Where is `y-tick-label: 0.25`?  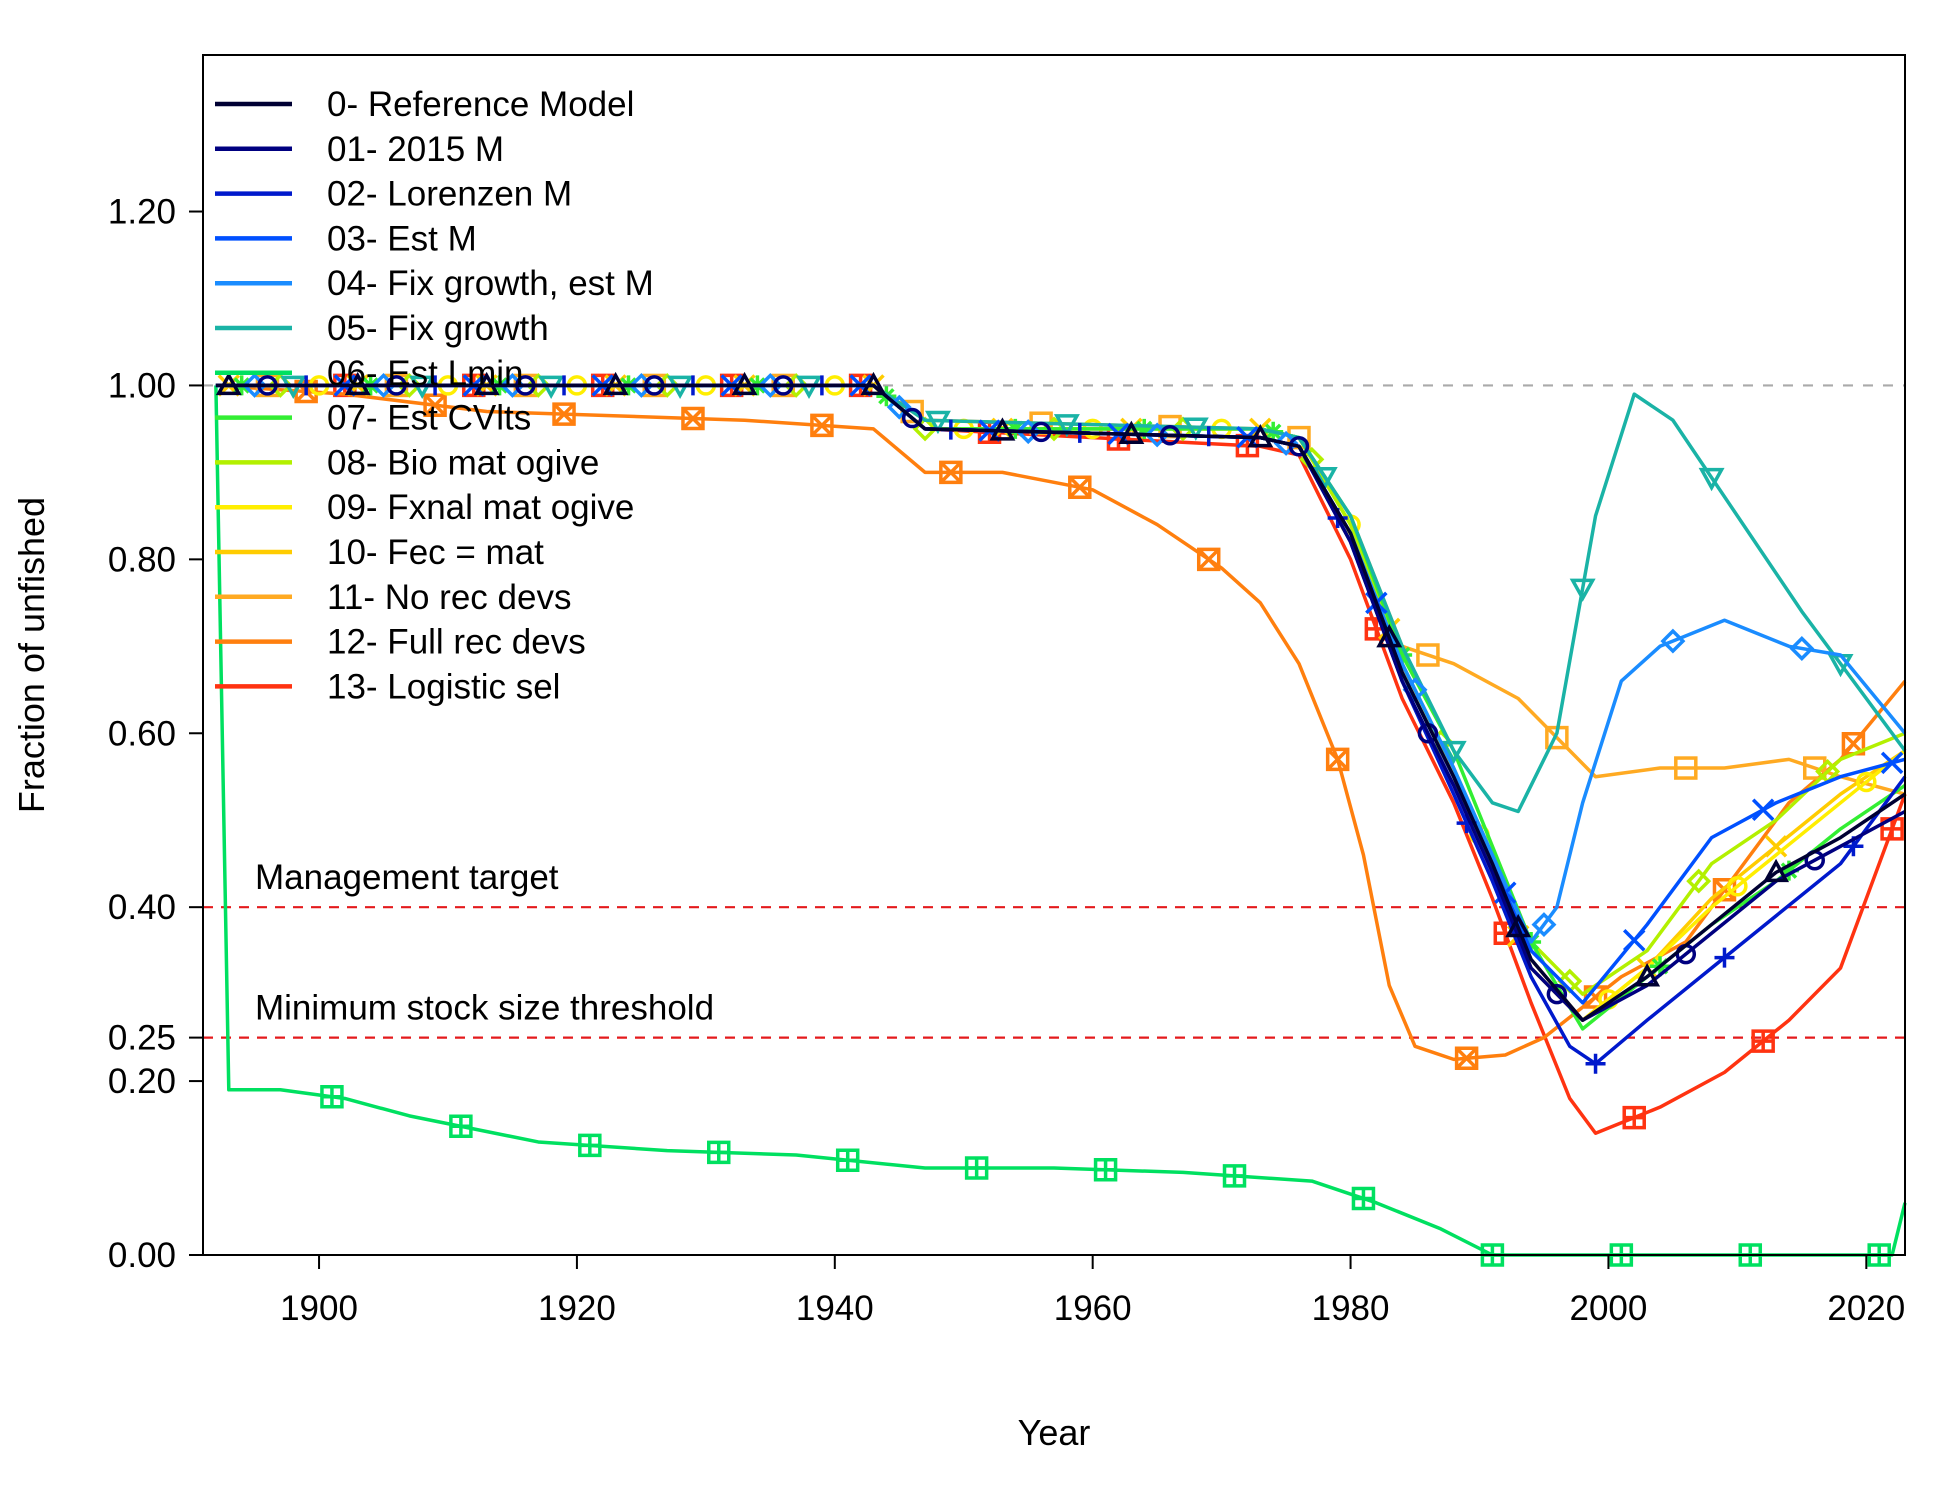 y-tick-label: 0.25 is located at coordinates (142, 1038).